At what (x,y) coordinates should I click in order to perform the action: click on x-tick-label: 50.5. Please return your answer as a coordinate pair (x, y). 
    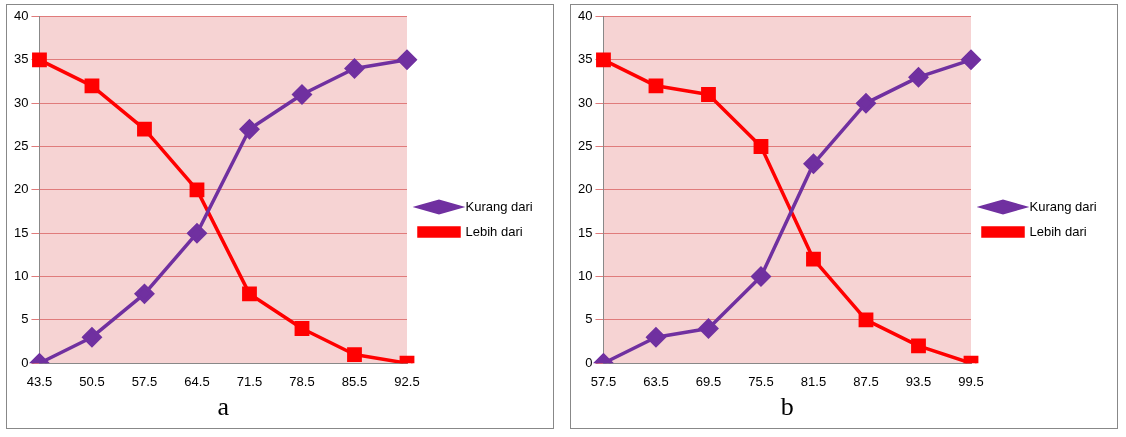
    Looking at the image, I should click on (92, 381).